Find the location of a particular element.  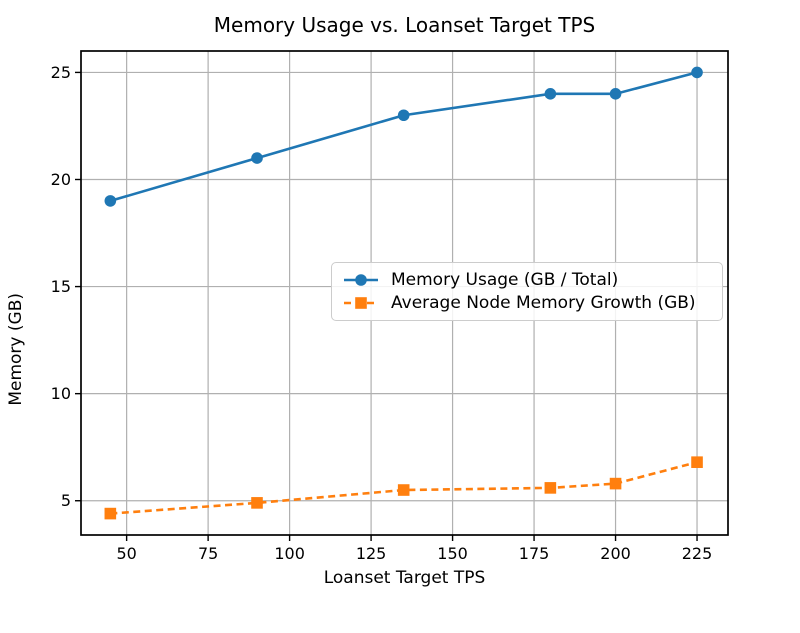

x-tick-label: 225 is located at coordinates (697, 553).